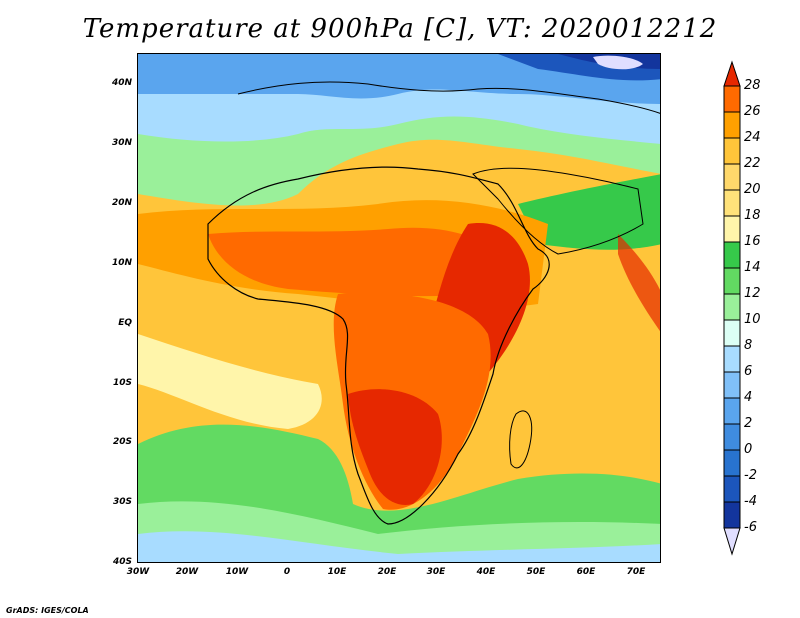 This screenshot has height=618, width=800. Describe the element at coordinates (287, 572) in the screenshot. I see `lon-label-0: 0` at that location.